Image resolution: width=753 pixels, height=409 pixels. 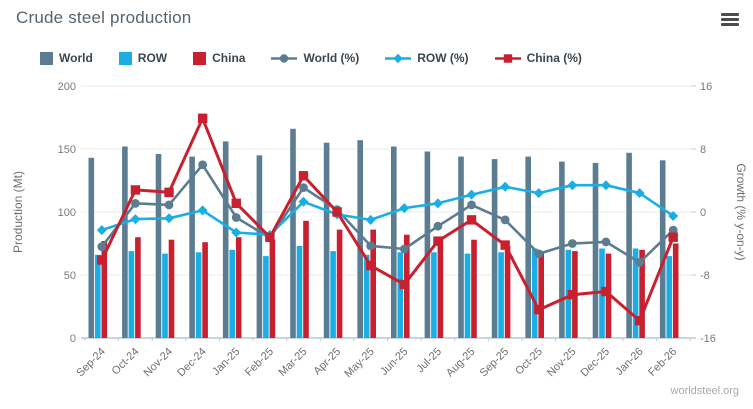 I want to click on point-china--Nov-25, so click(x=572, y=294).